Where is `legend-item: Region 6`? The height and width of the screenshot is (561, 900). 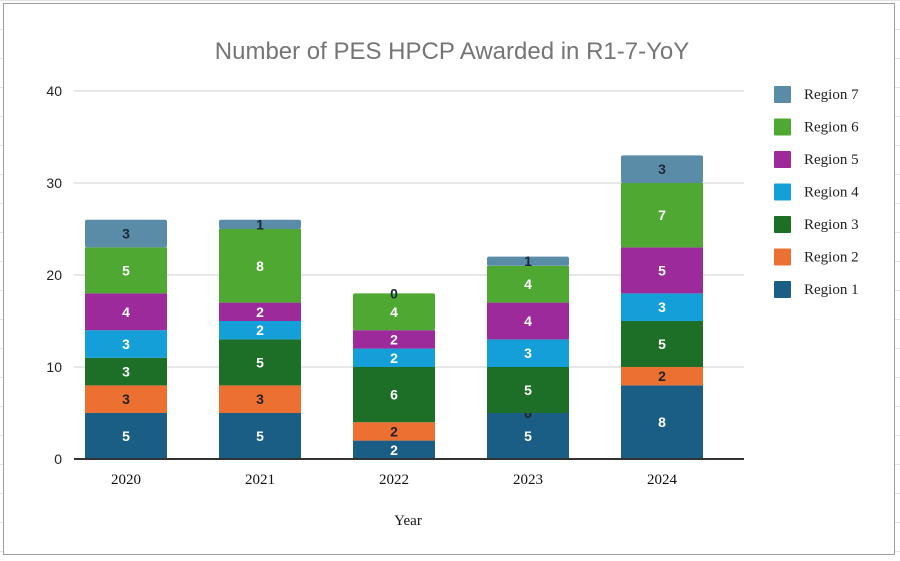
legend-item: Region 6 is located at coordinates (816, 127).